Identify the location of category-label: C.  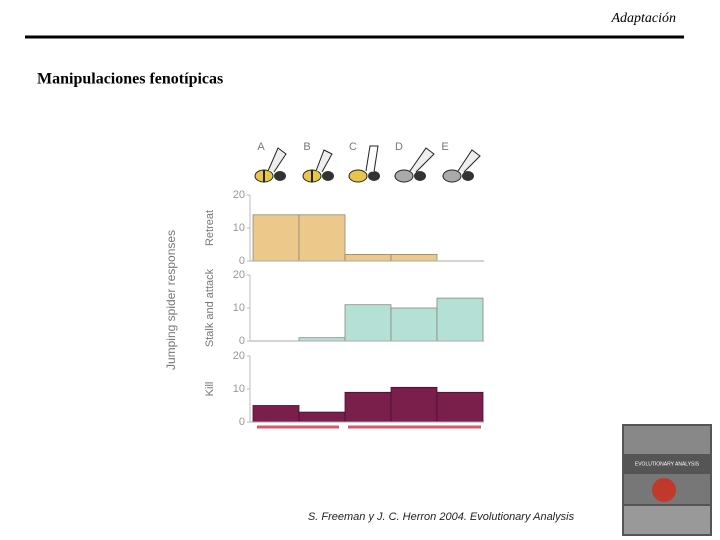
(353, 147).